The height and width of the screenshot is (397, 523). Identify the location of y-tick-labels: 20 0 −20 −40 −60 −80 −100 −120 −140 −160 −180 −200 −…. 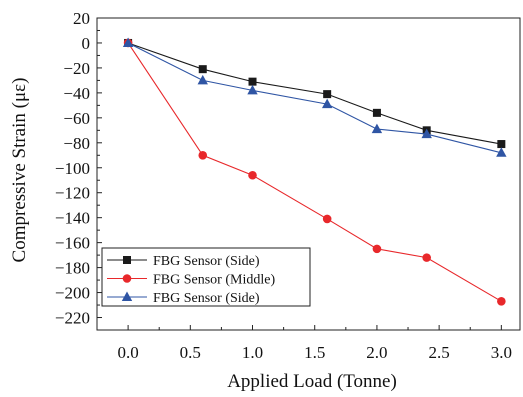
(72, 168).